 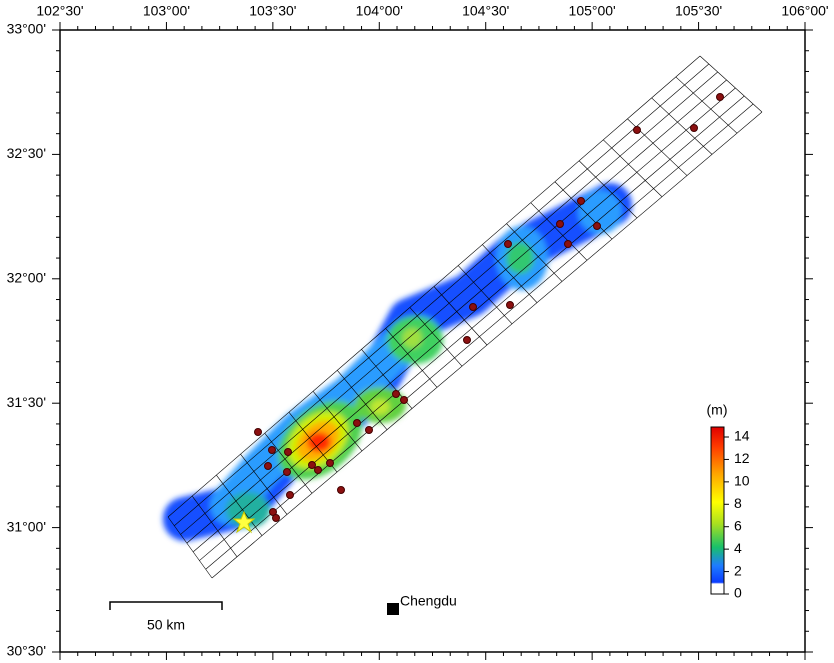 I want to click on y-tick-label: 32°30', so click(x=26, y=153).